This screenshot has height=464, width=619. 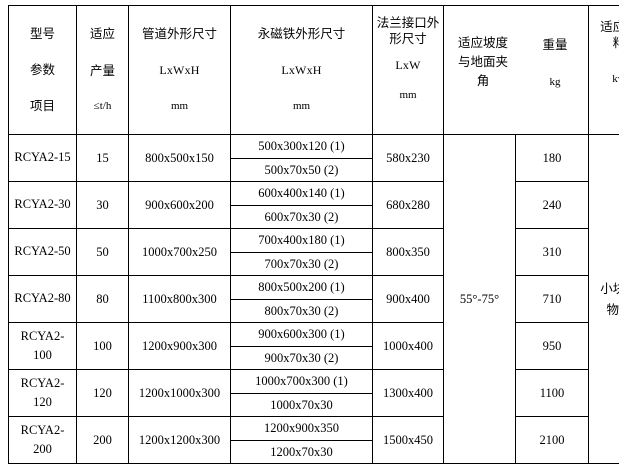 I want to click on header-cell-flange-dimensions: 法兰接口外 形尺寸 LxW mm, so click(x=408, y=70).